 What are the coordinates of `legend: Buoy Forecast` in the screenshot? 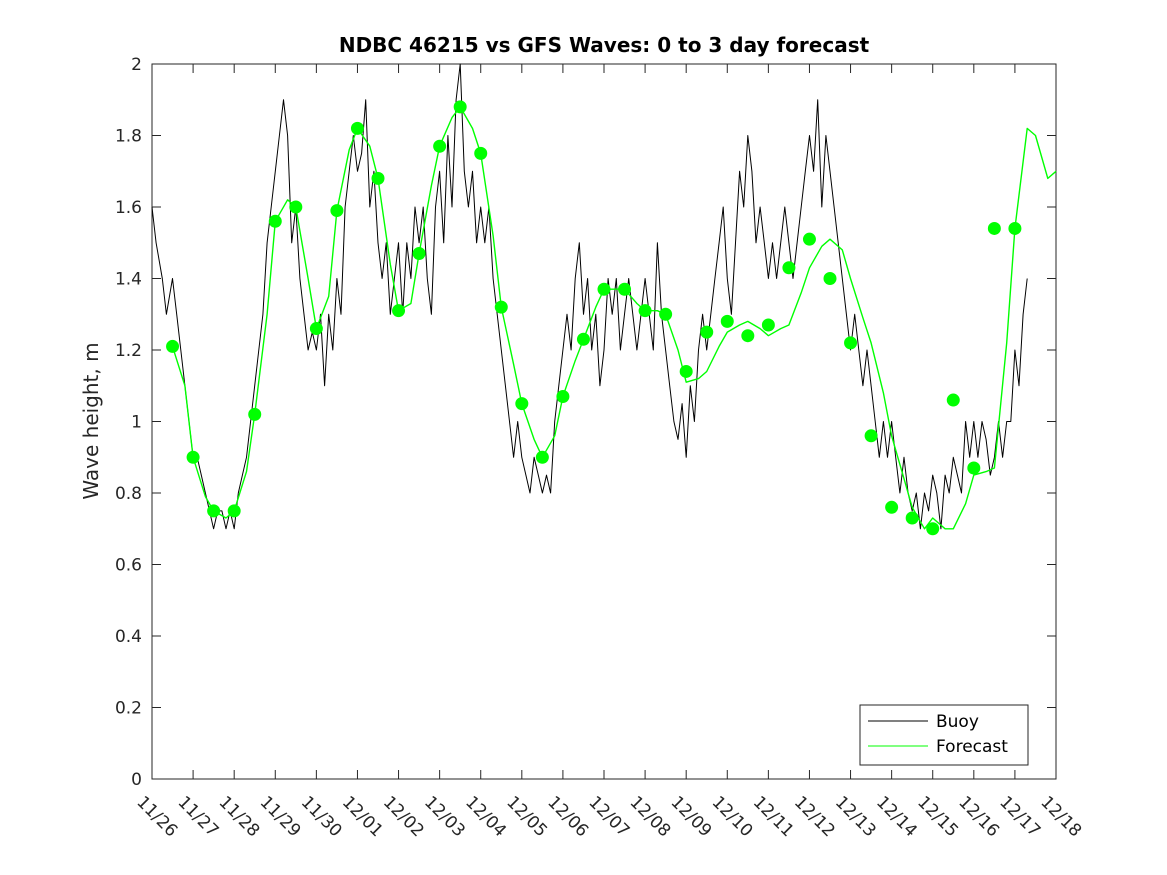 It's located at (944, 735).